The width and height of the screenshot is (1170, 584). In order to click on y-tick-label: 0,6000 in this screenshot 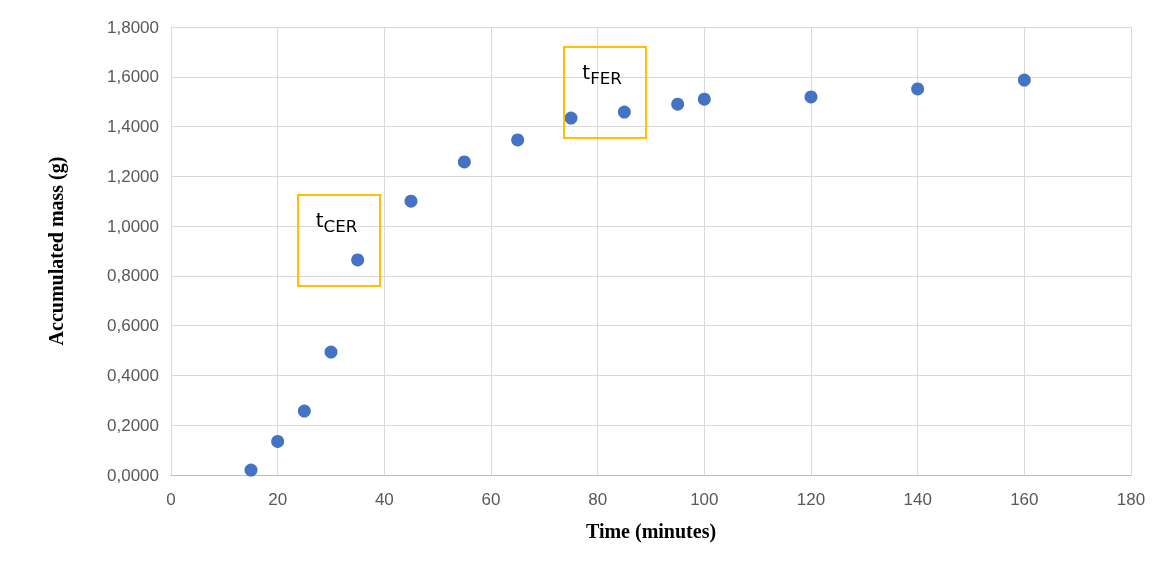, I will do `click(133, 326)`.